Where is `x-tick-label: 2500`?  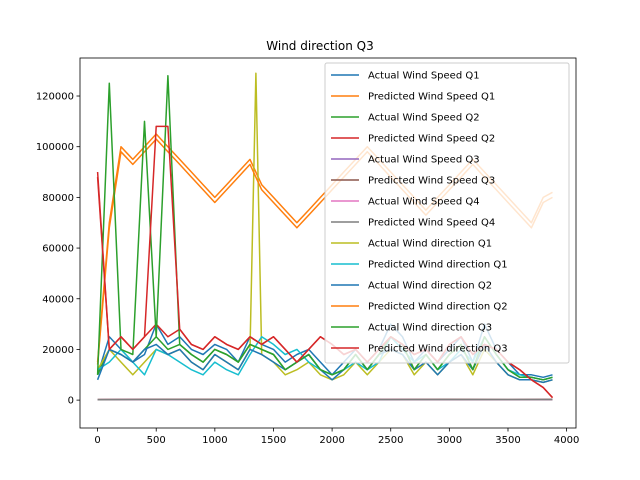
x-tick-label: 2500 is located at coordinates (390, 440).